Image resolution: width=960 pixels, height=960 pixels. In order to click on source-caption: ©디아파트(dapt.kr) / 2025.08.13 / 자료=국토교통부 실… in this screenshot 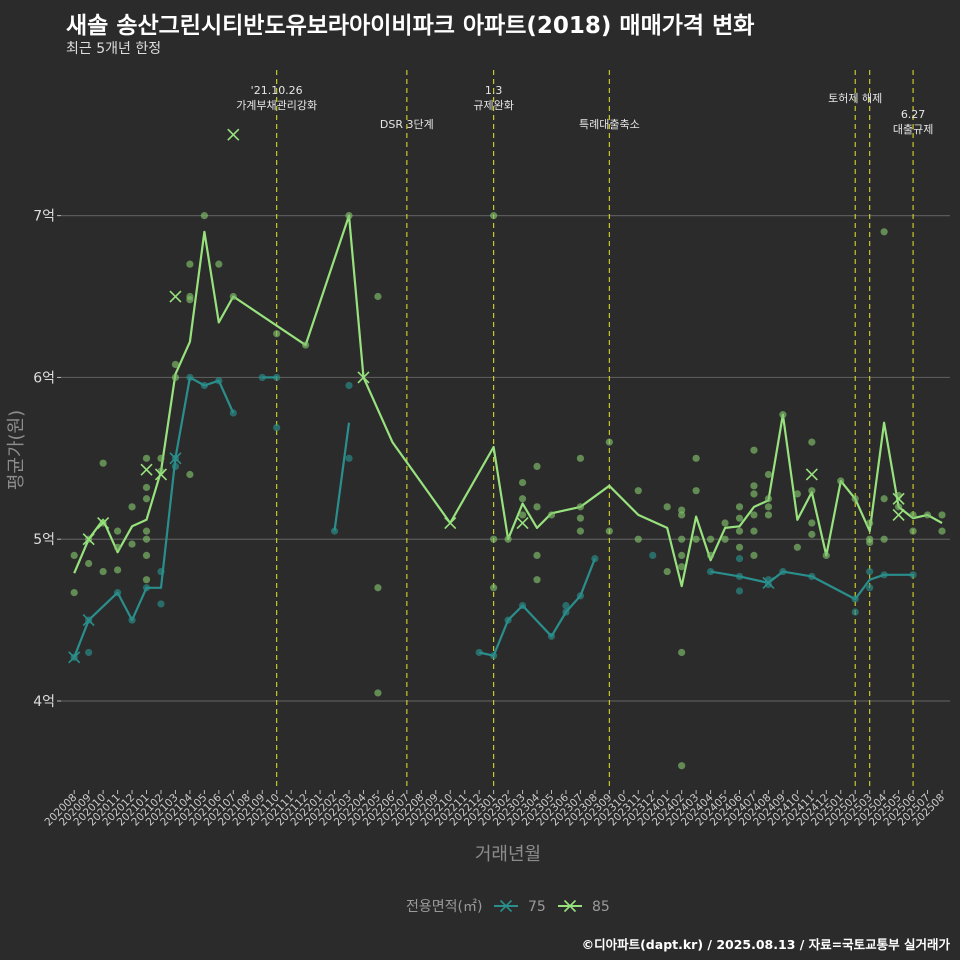, I will do `click(765, 944)`.